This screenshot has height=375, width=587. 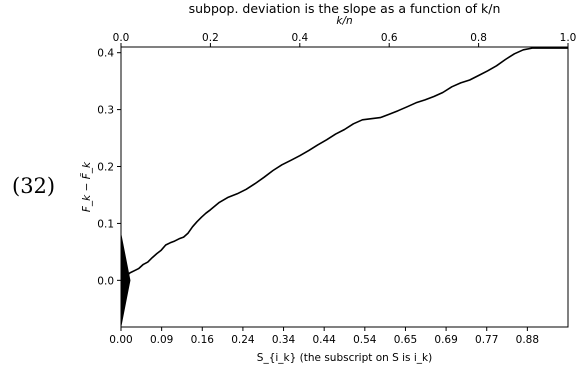 I want to click on y-tick-label: 0.1, so click(x=105, y=224).